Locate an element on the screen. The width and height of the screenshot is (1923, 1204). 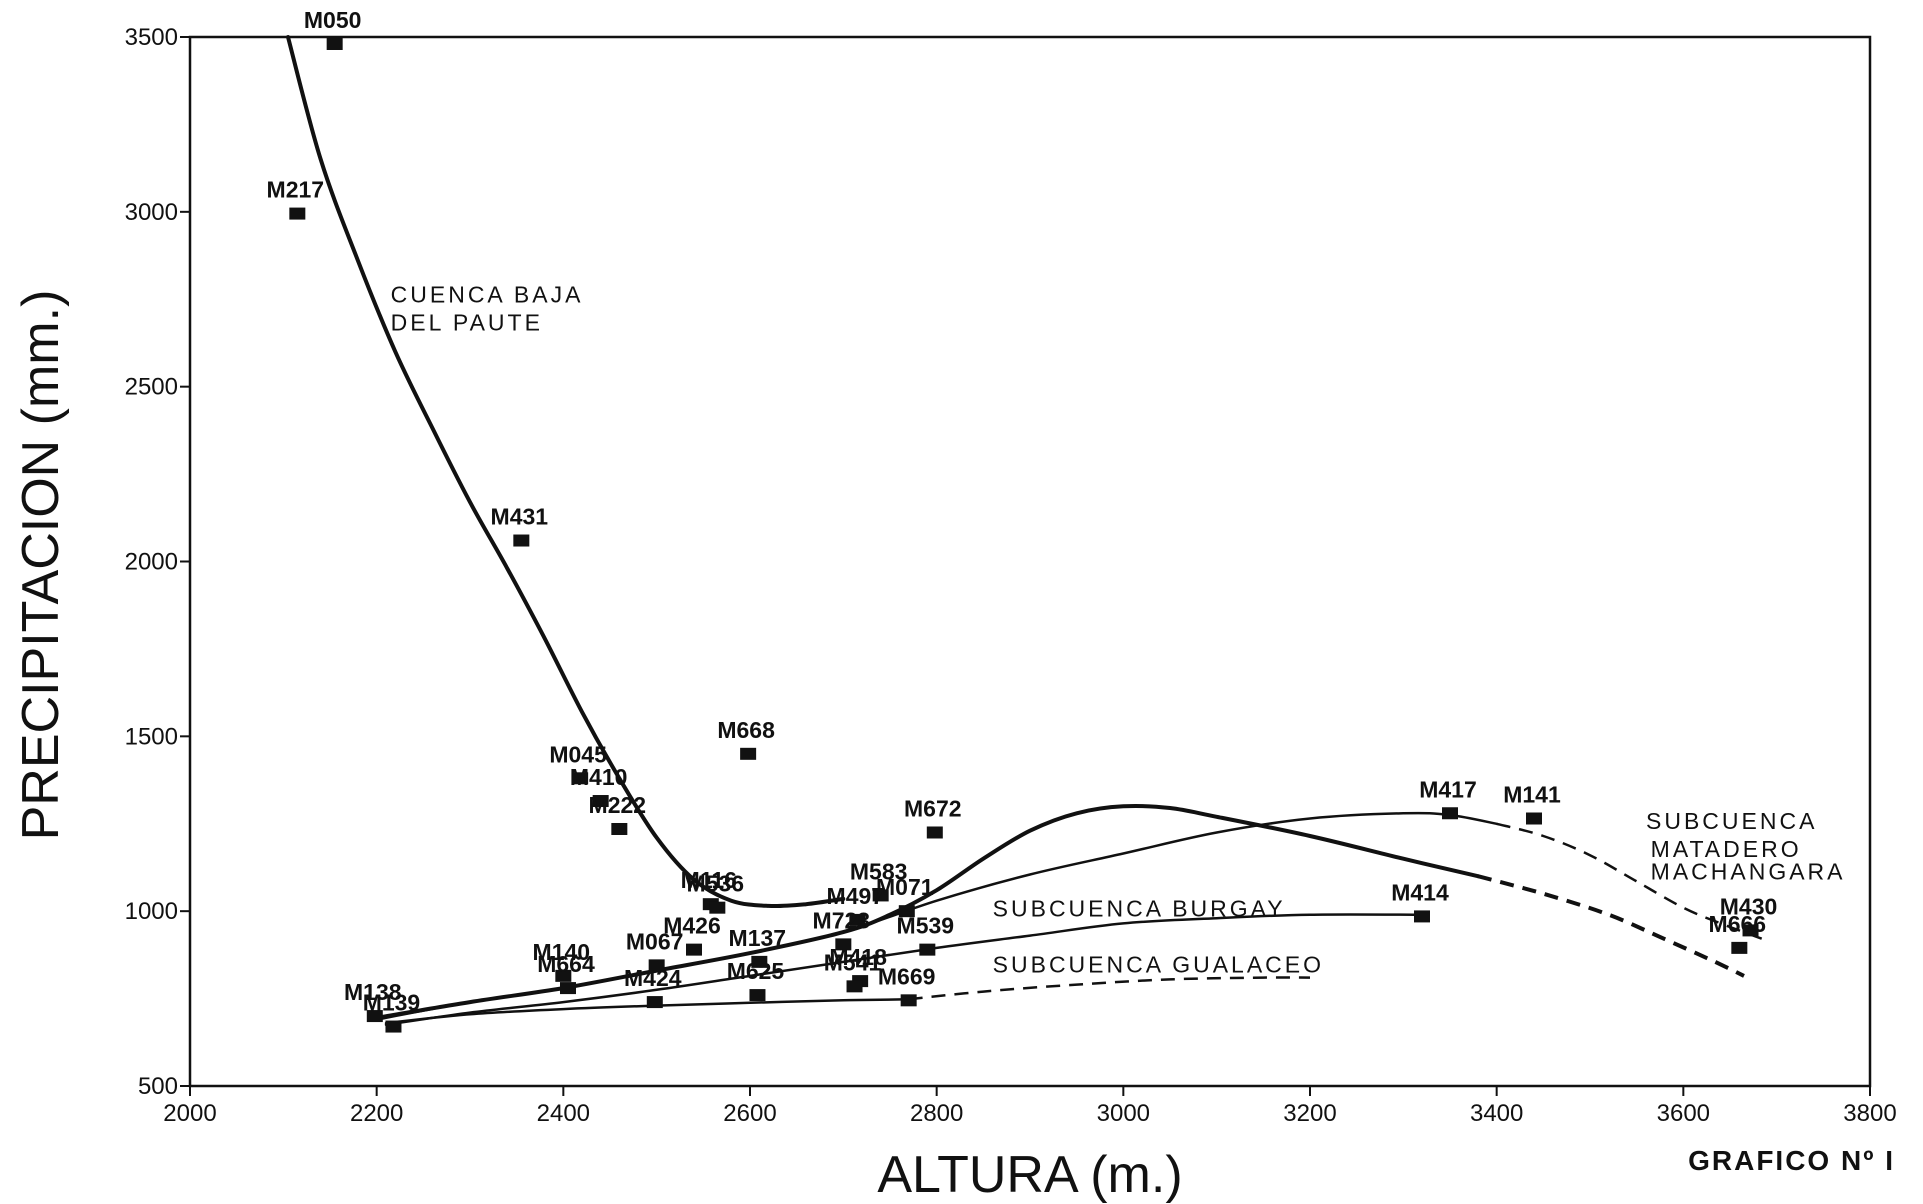
point-label: M418 is located at coordinates (858, 957).